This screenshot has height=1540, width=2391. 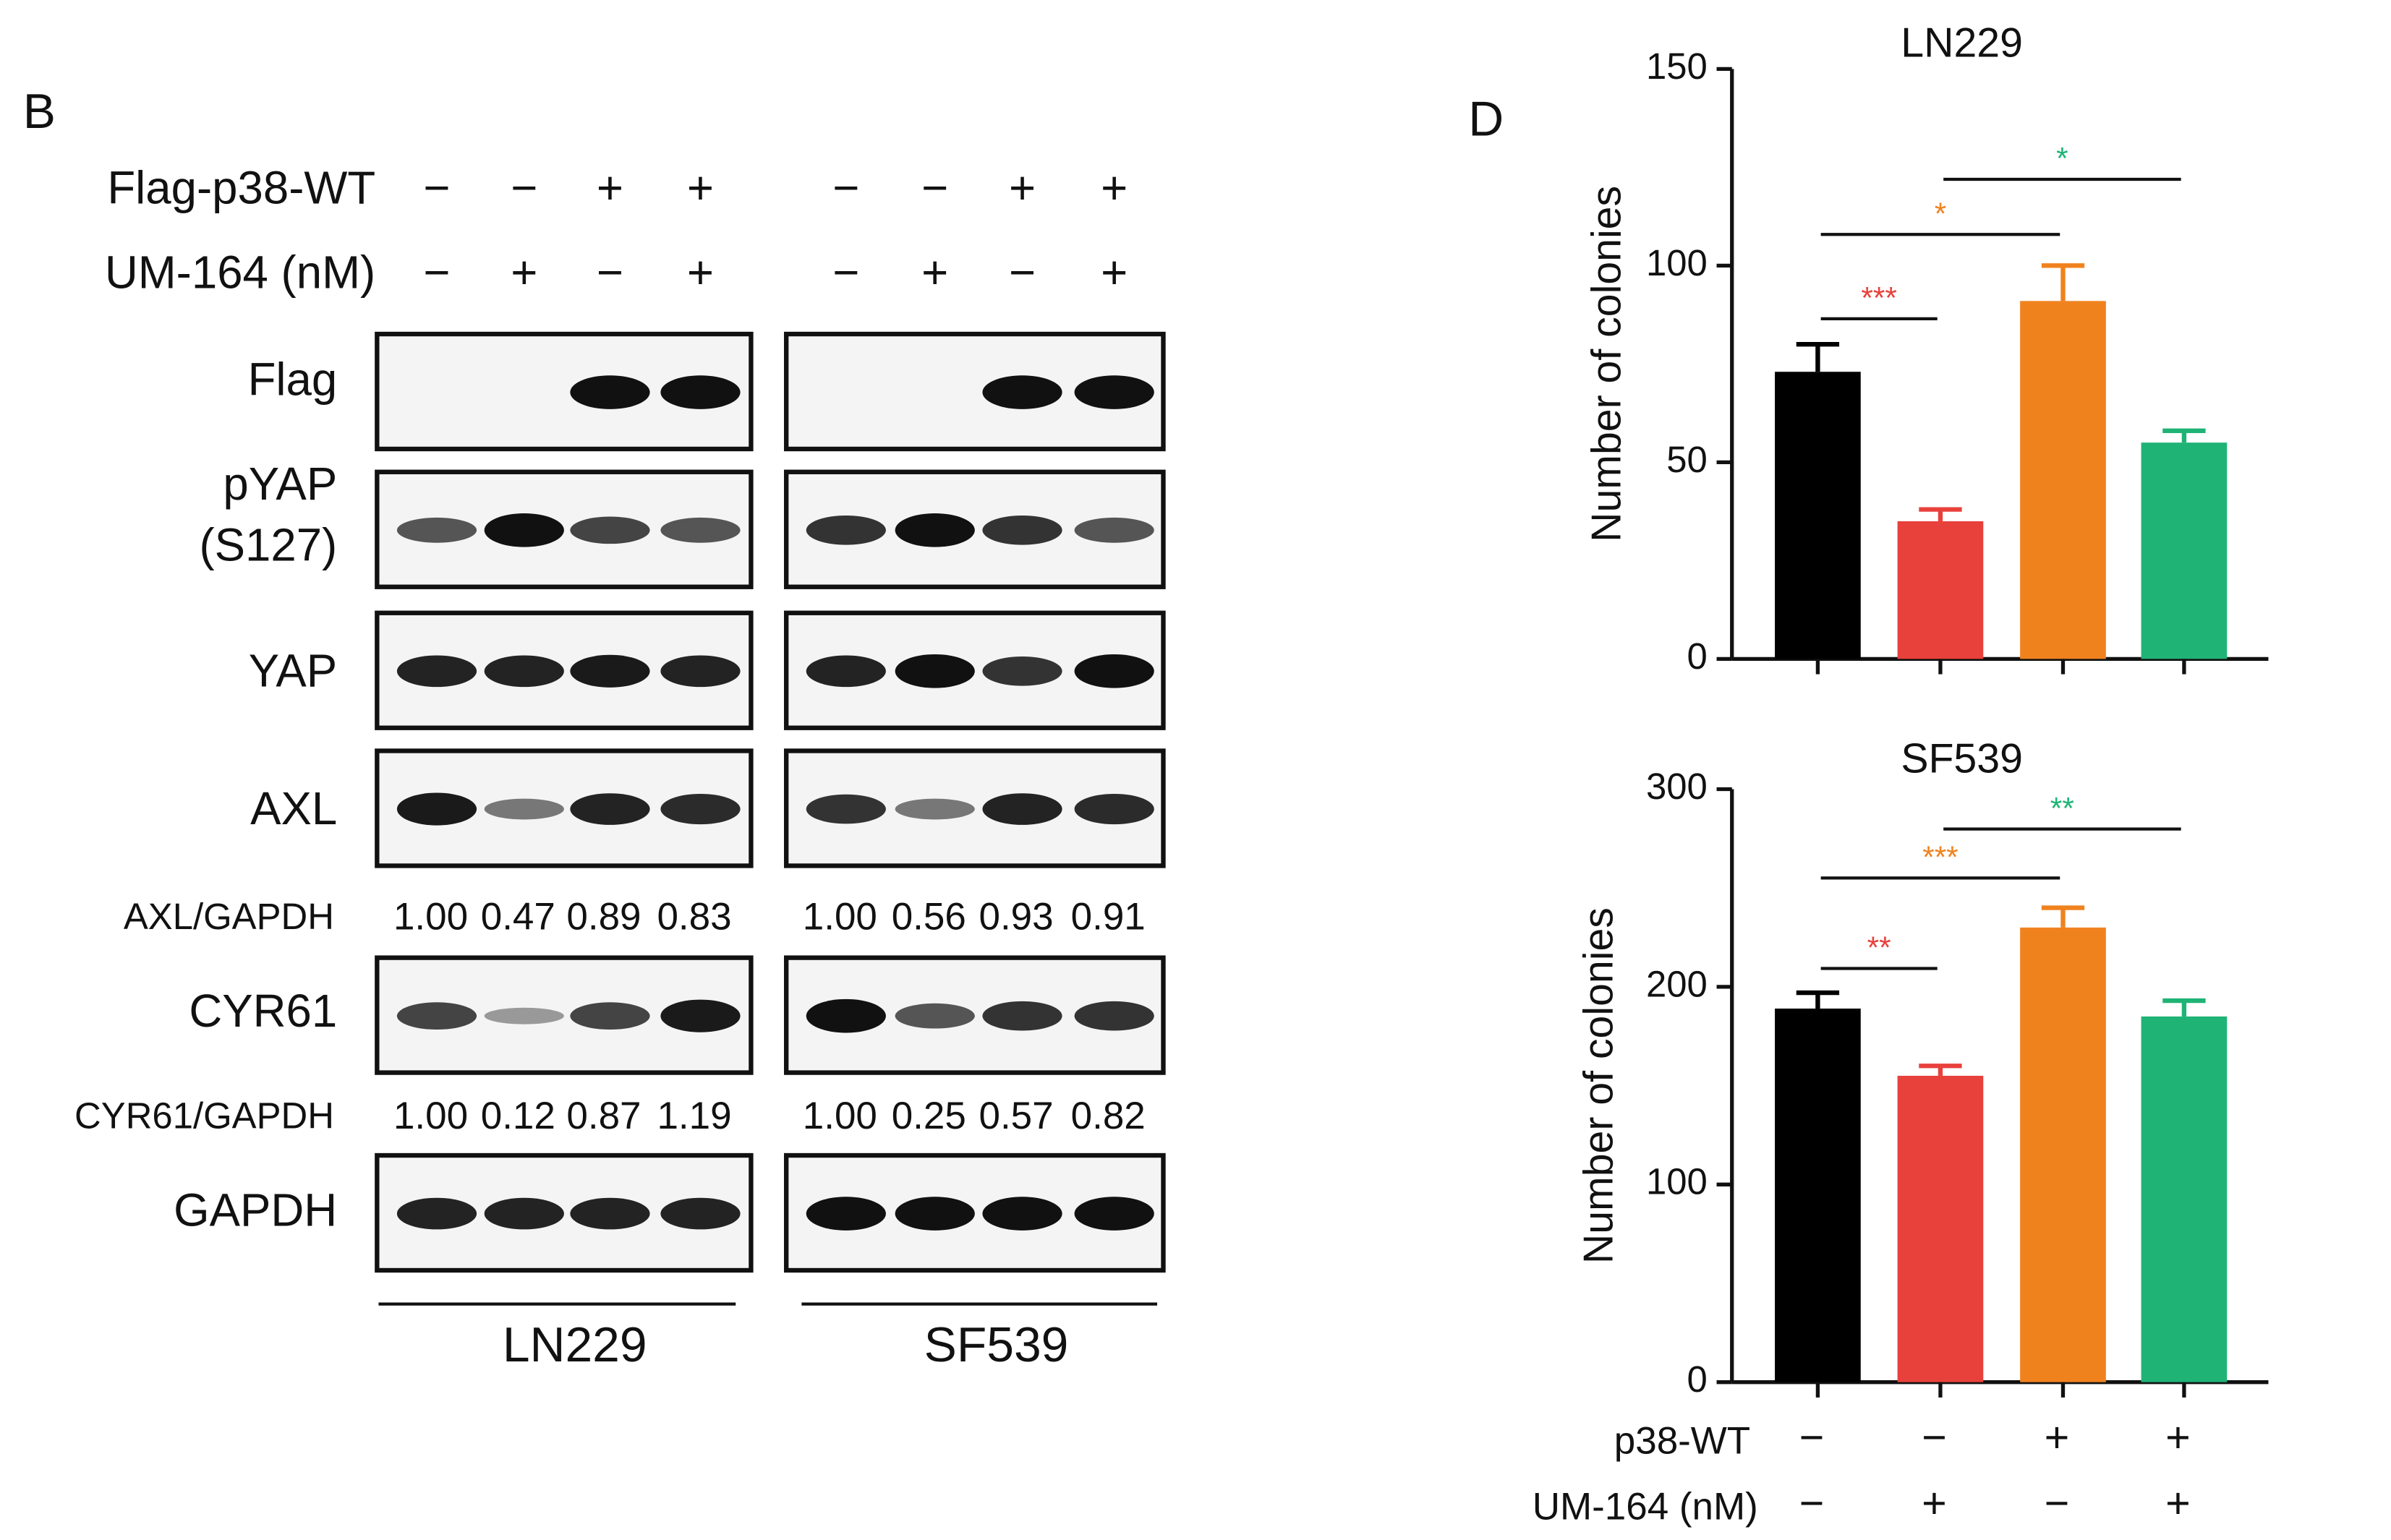 What do you see at coordinates (229, 916) in the screenshot?
I see `quant-label: AXL/GAPDH` at bounding box center [229, 916].